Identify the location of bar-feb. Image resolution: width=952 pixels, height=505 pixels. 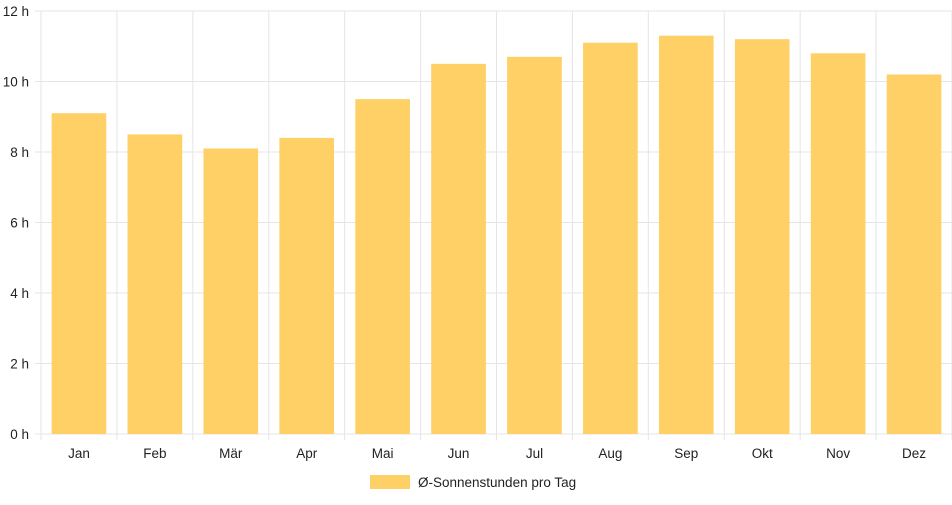
(155, 284).